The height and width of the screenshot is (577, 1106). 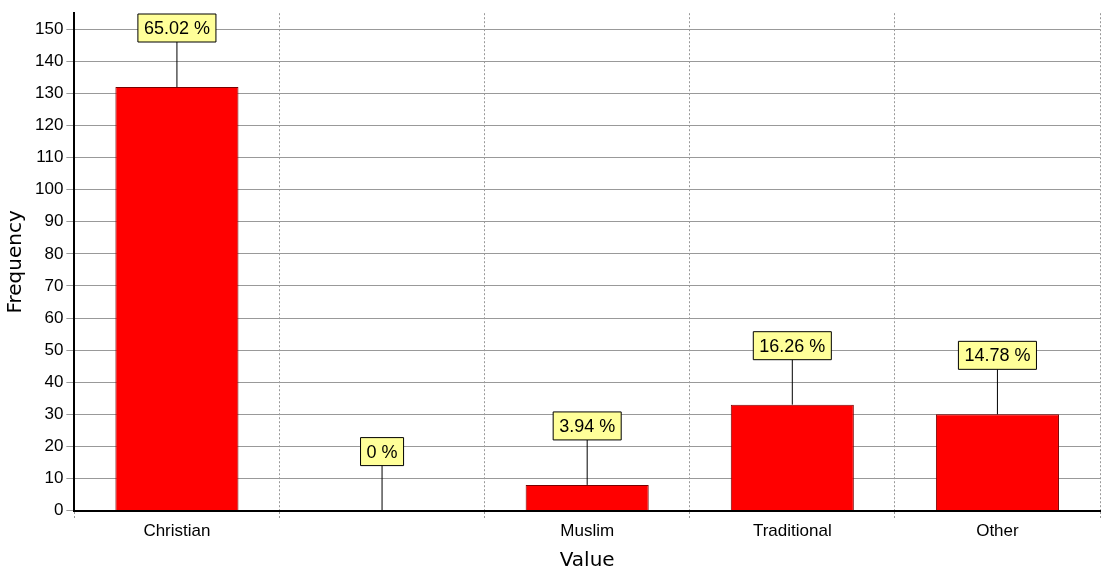 I want to click on y-tick-label: 30, so click(x=54, y=414).